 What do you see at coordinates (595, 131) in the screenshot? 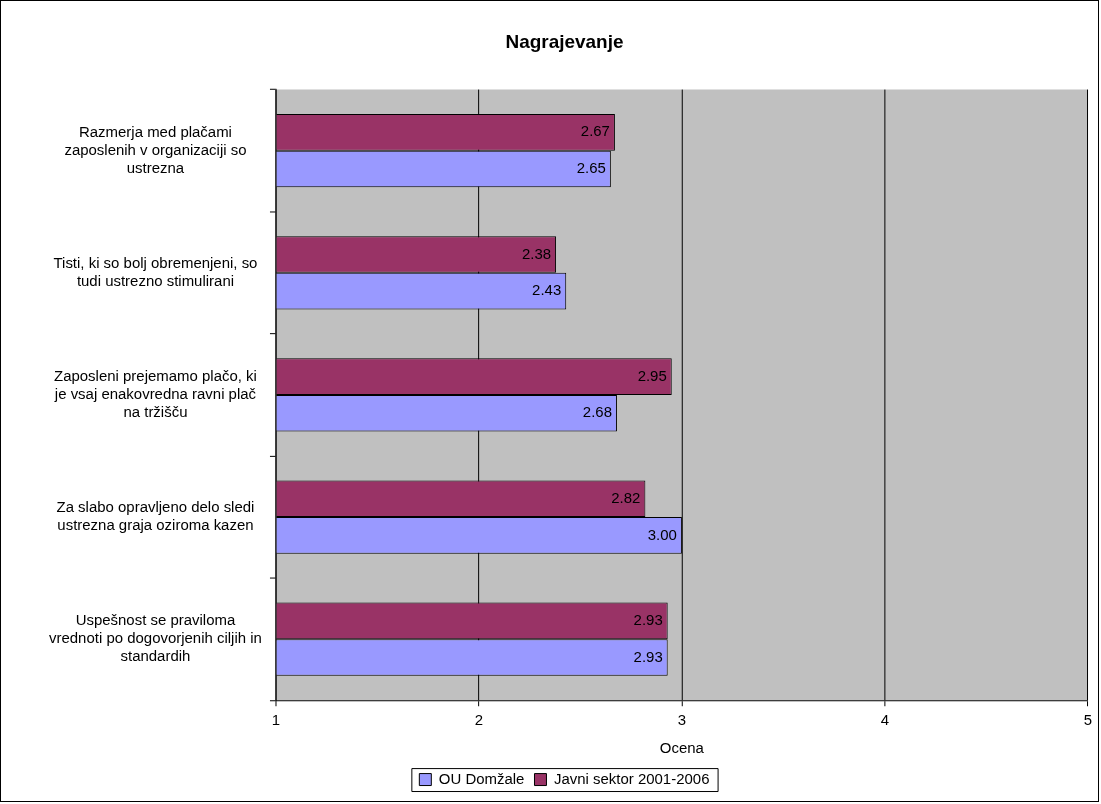
I see `data-label: 2.67` at bounding box center [595, 131].